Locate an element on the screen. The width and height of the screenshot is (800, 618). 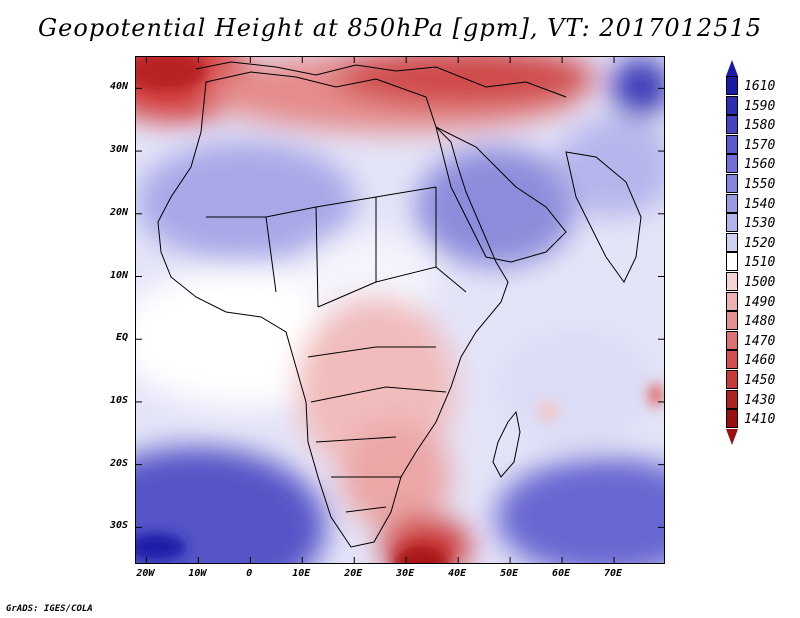
latitude-label: 30S is located at coordinates (118, 526).